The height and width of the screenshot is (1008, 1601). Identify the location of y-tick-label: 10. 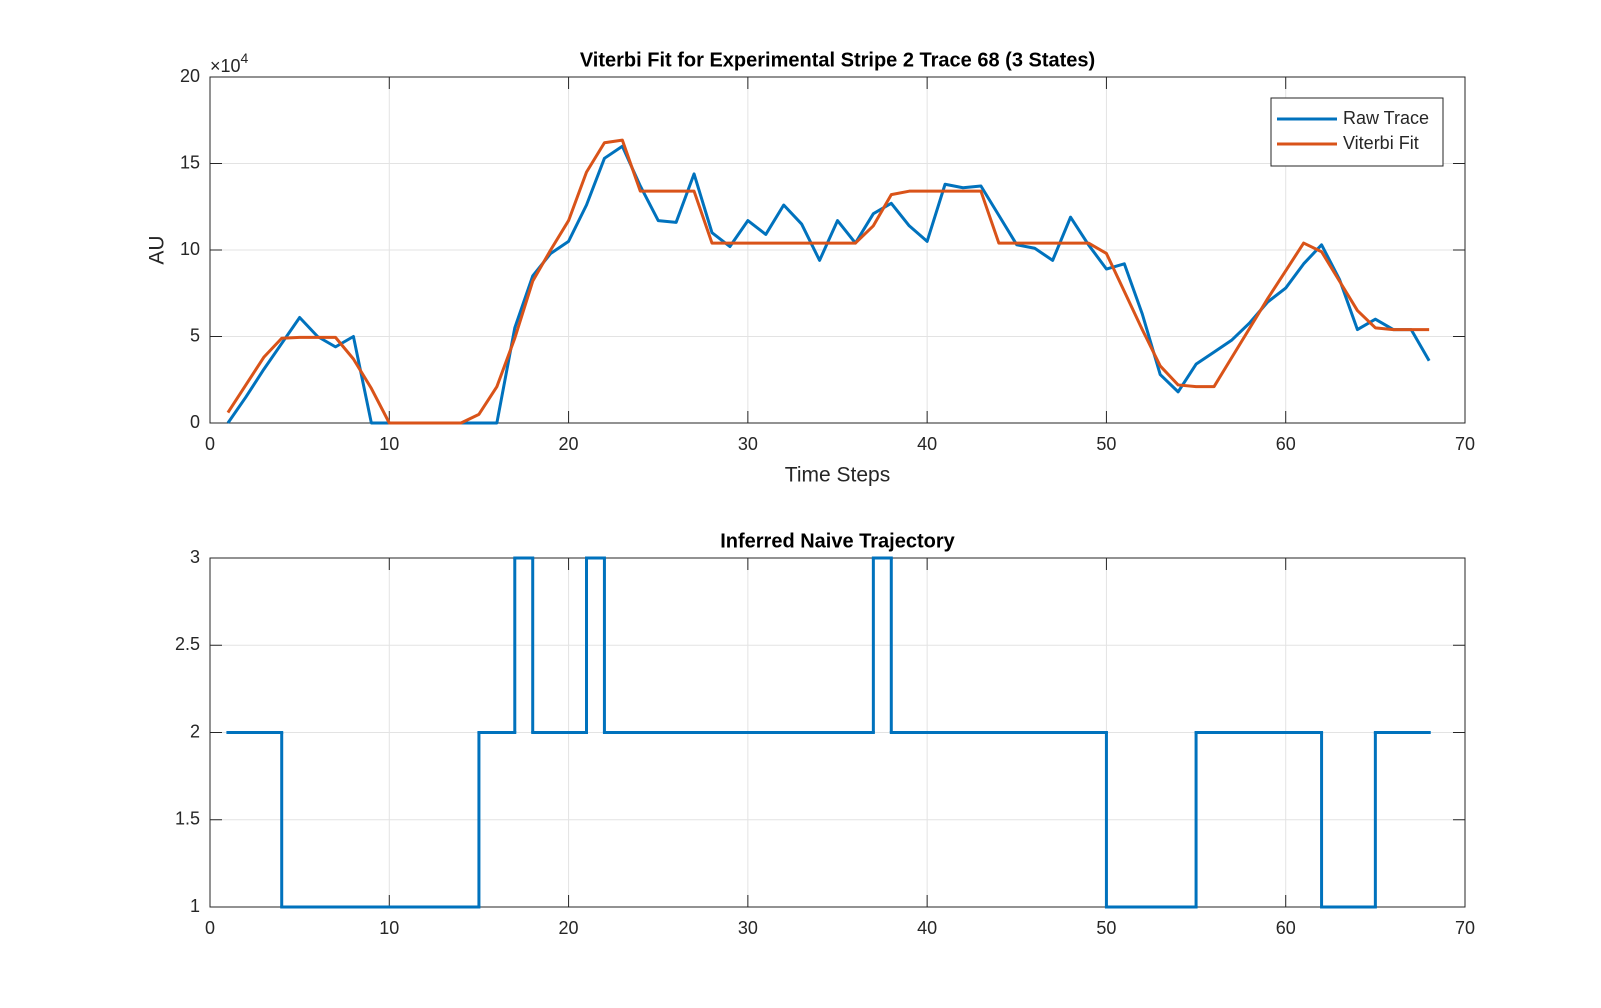
(190, 249).